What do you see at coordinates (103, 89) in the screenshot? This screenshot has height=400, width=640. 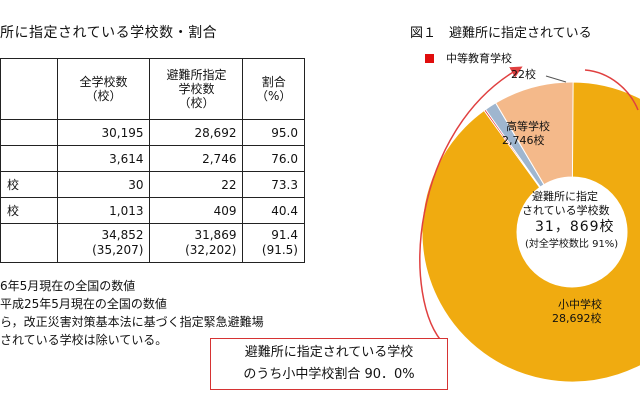 I see `header-total: 全学校数 （校）` at bounding box center [103, 89].